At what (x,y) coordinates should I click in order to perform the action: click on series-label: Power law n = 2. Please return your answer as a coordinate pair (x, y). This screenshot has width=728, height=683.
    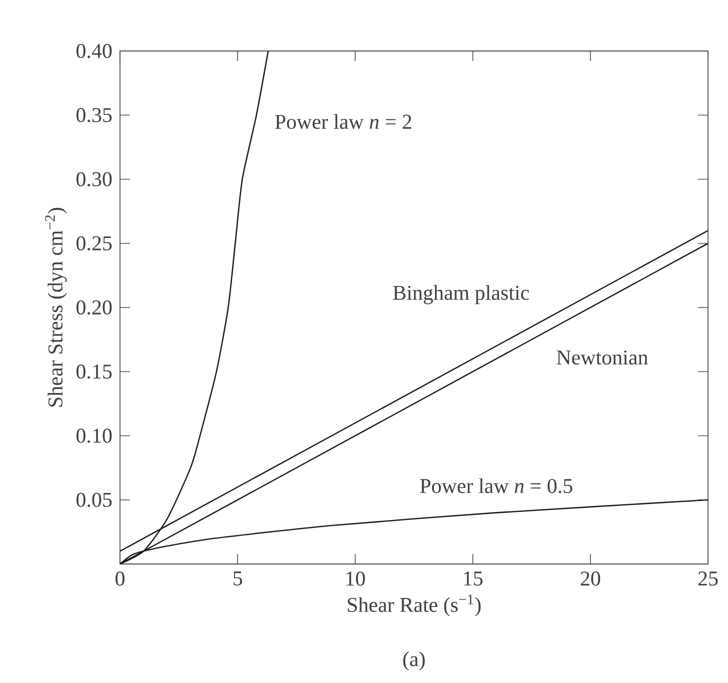
    Looking at the image, I should click on (343, 121).